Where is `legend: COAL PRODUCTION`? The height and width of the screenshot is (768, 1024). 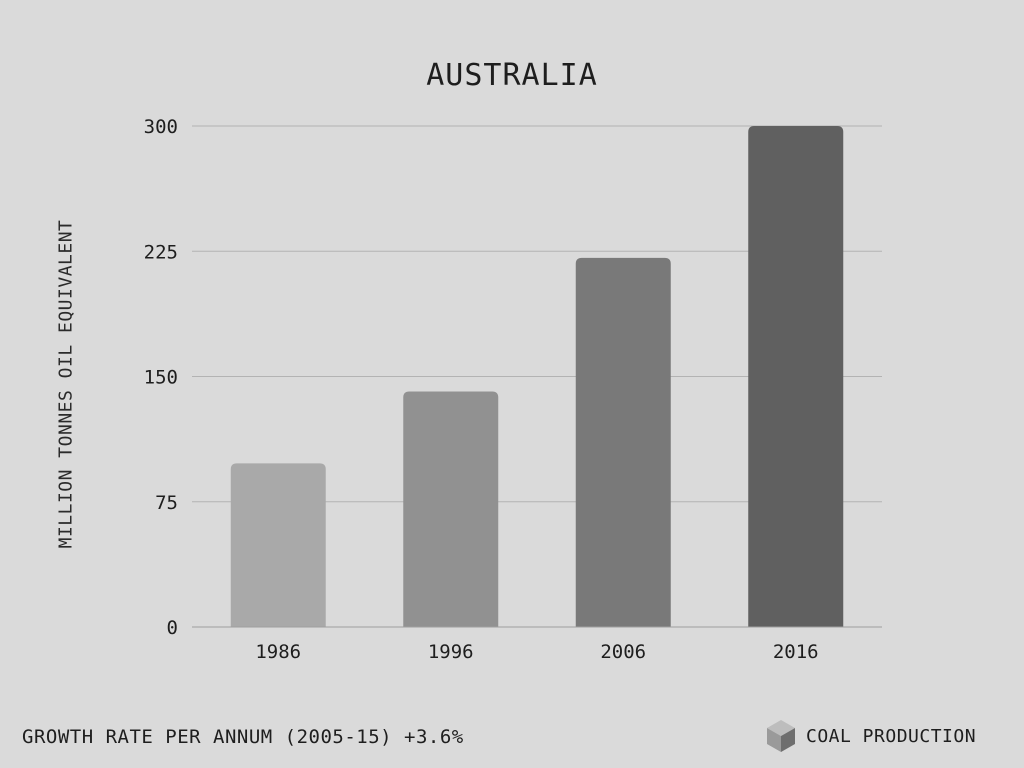 legend: COAL PRODUCTION is located at coordinates (871, 736).